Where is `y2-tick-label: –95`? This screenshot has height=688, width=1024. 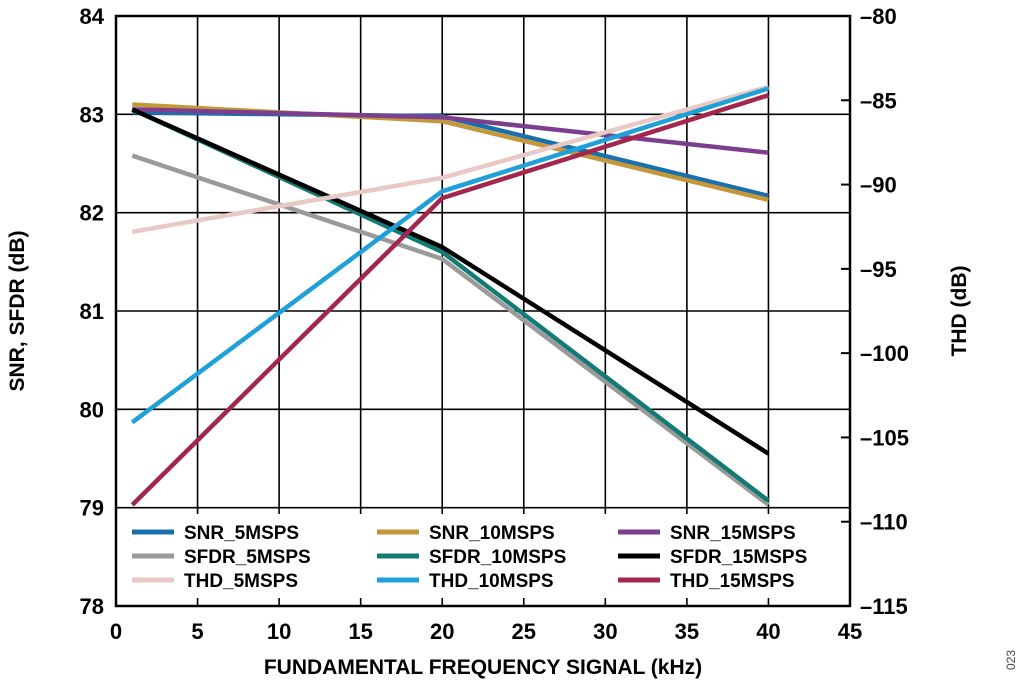 y2-tick-label: –95 is located at coordinates (878, 269).